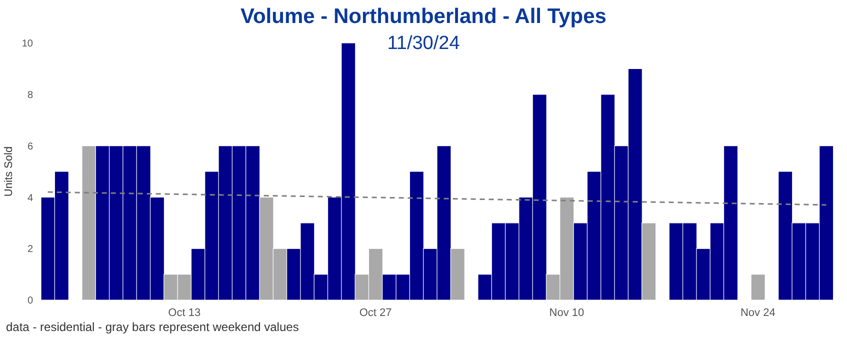 The image size is (847, 341). Describe the element at coordinates (184, 312) in the screenshot. I see `x-tick-label: Oct 13` at that location.